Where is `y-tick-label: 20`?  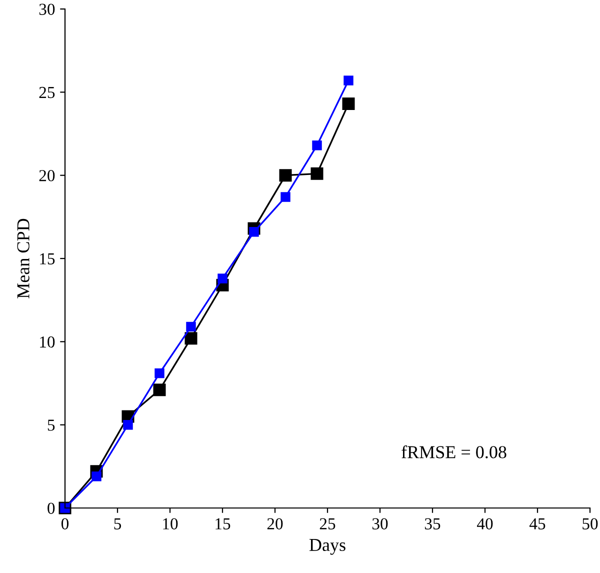
y-tick-label: 20 is located at coordinates (47, 176).